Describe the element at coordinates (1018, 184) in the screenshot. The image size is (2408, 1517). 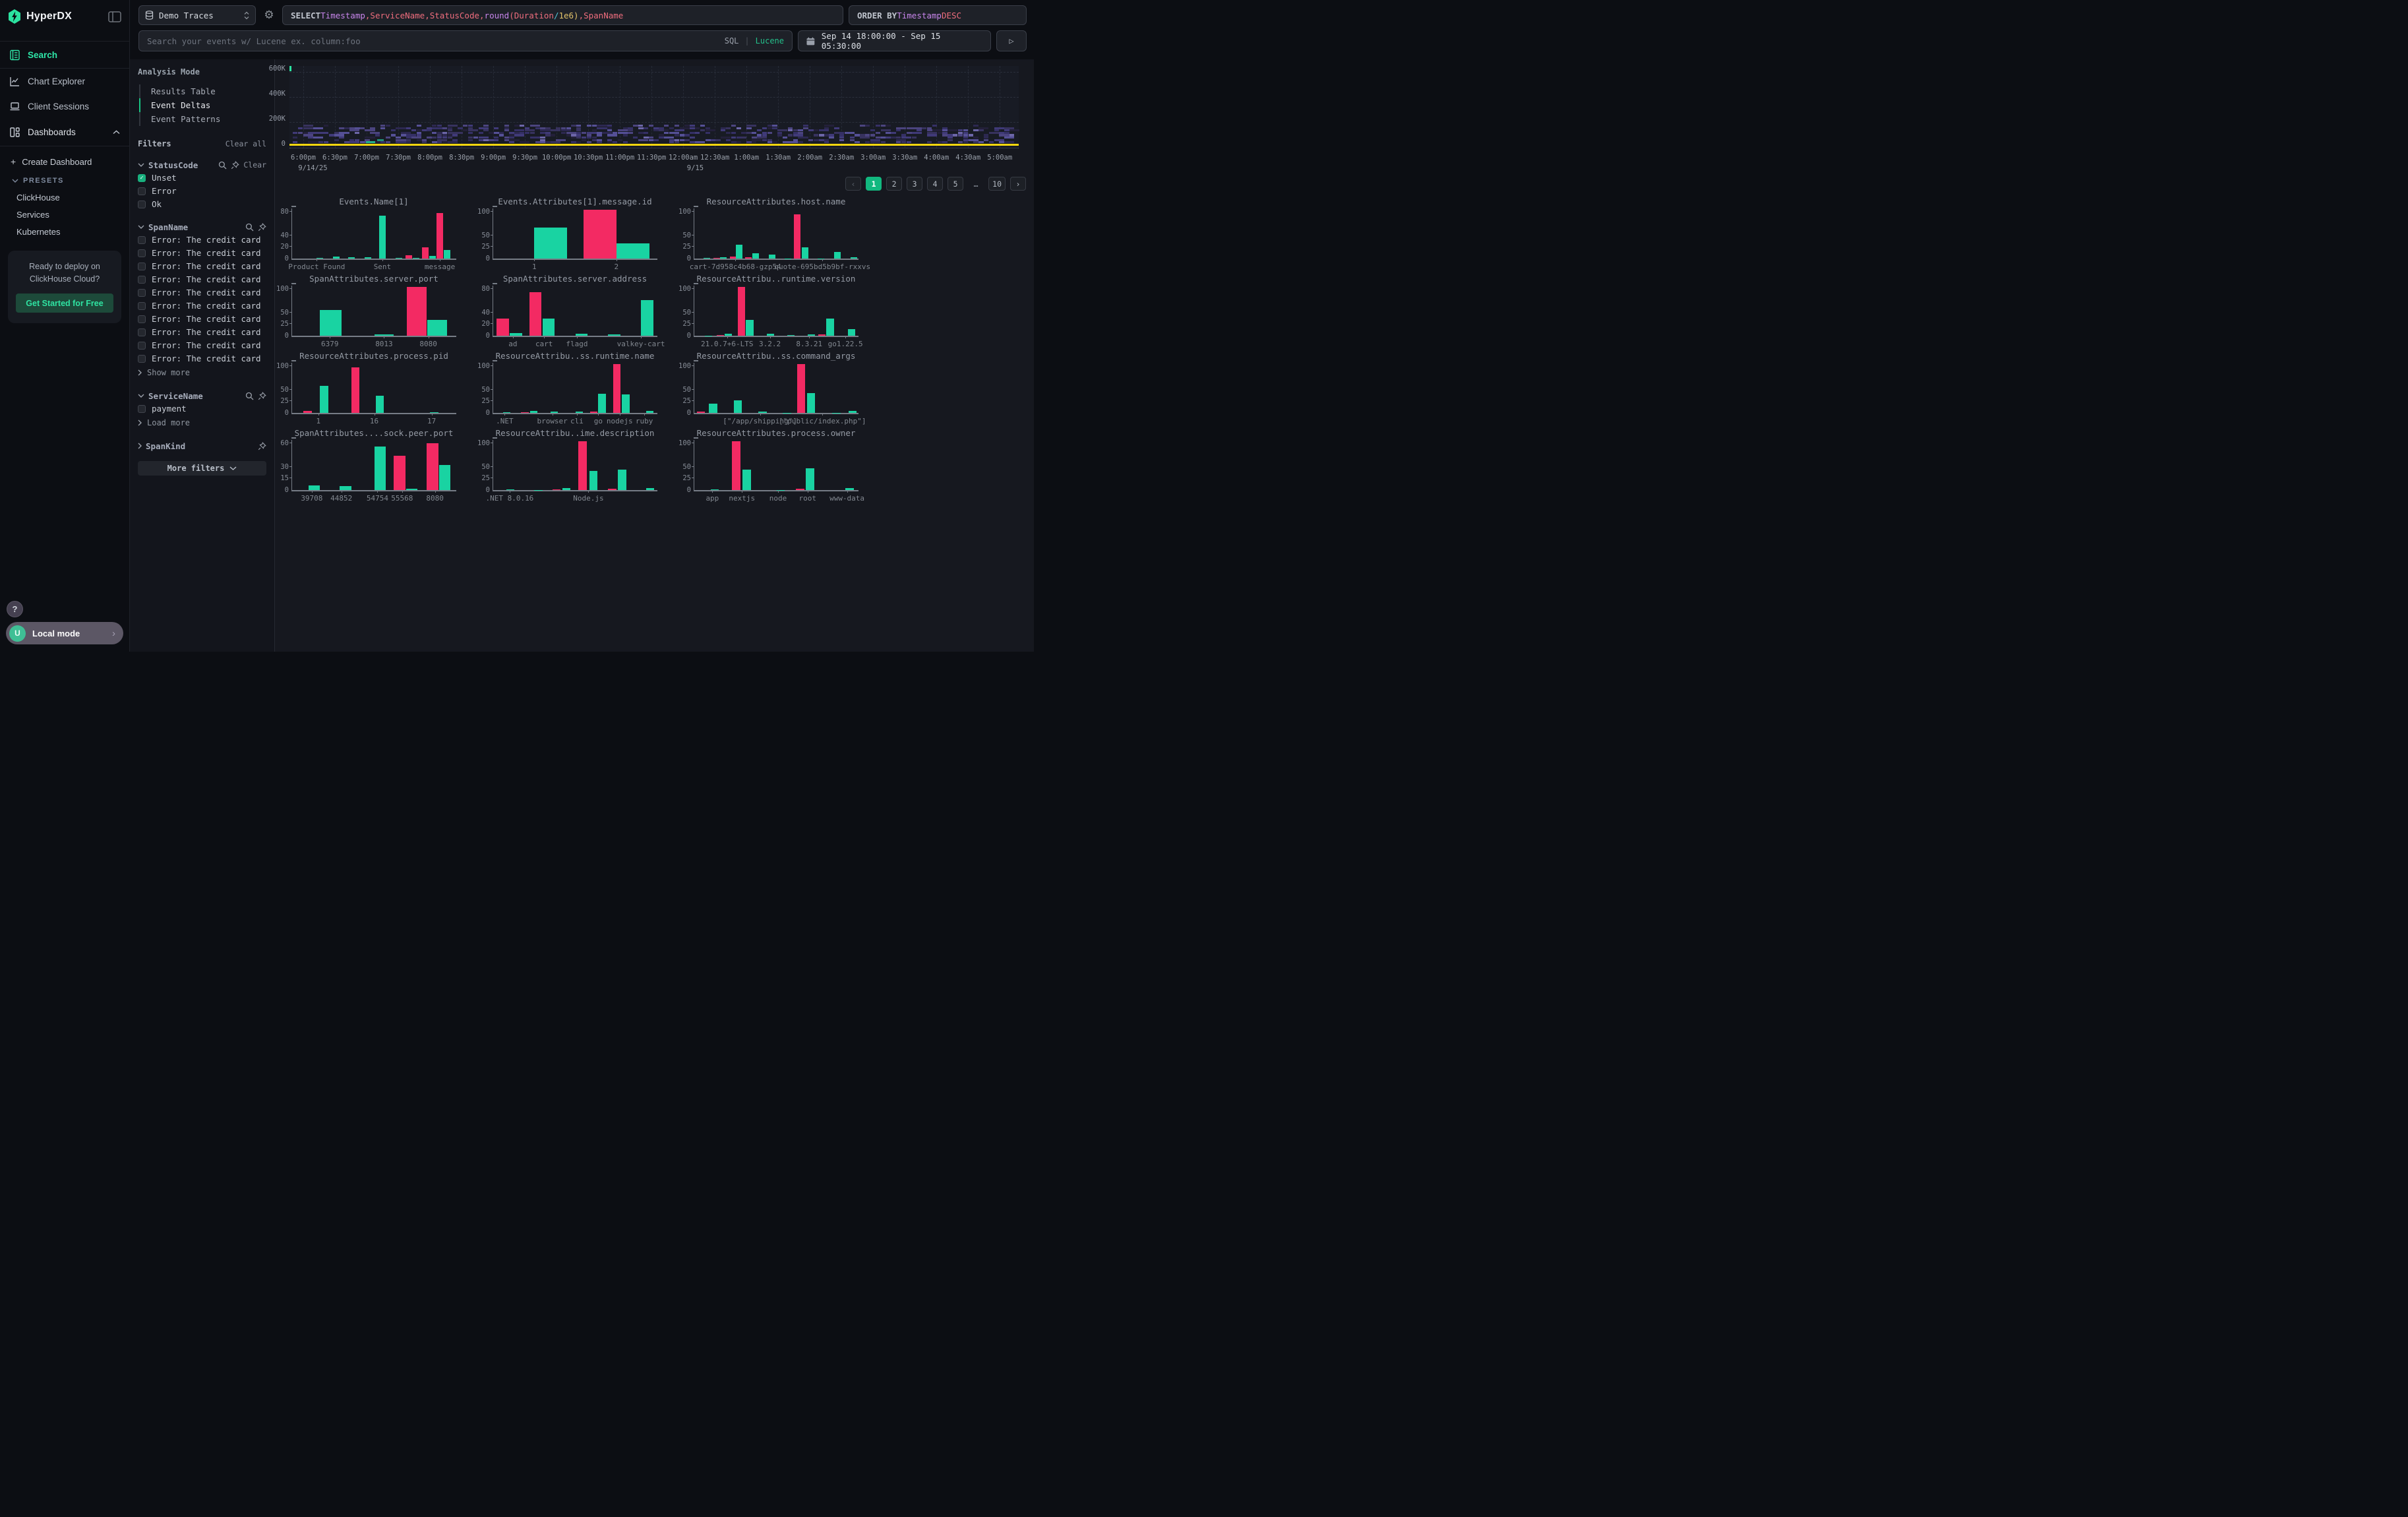
I see `pagination-next-button: ›` at that location.